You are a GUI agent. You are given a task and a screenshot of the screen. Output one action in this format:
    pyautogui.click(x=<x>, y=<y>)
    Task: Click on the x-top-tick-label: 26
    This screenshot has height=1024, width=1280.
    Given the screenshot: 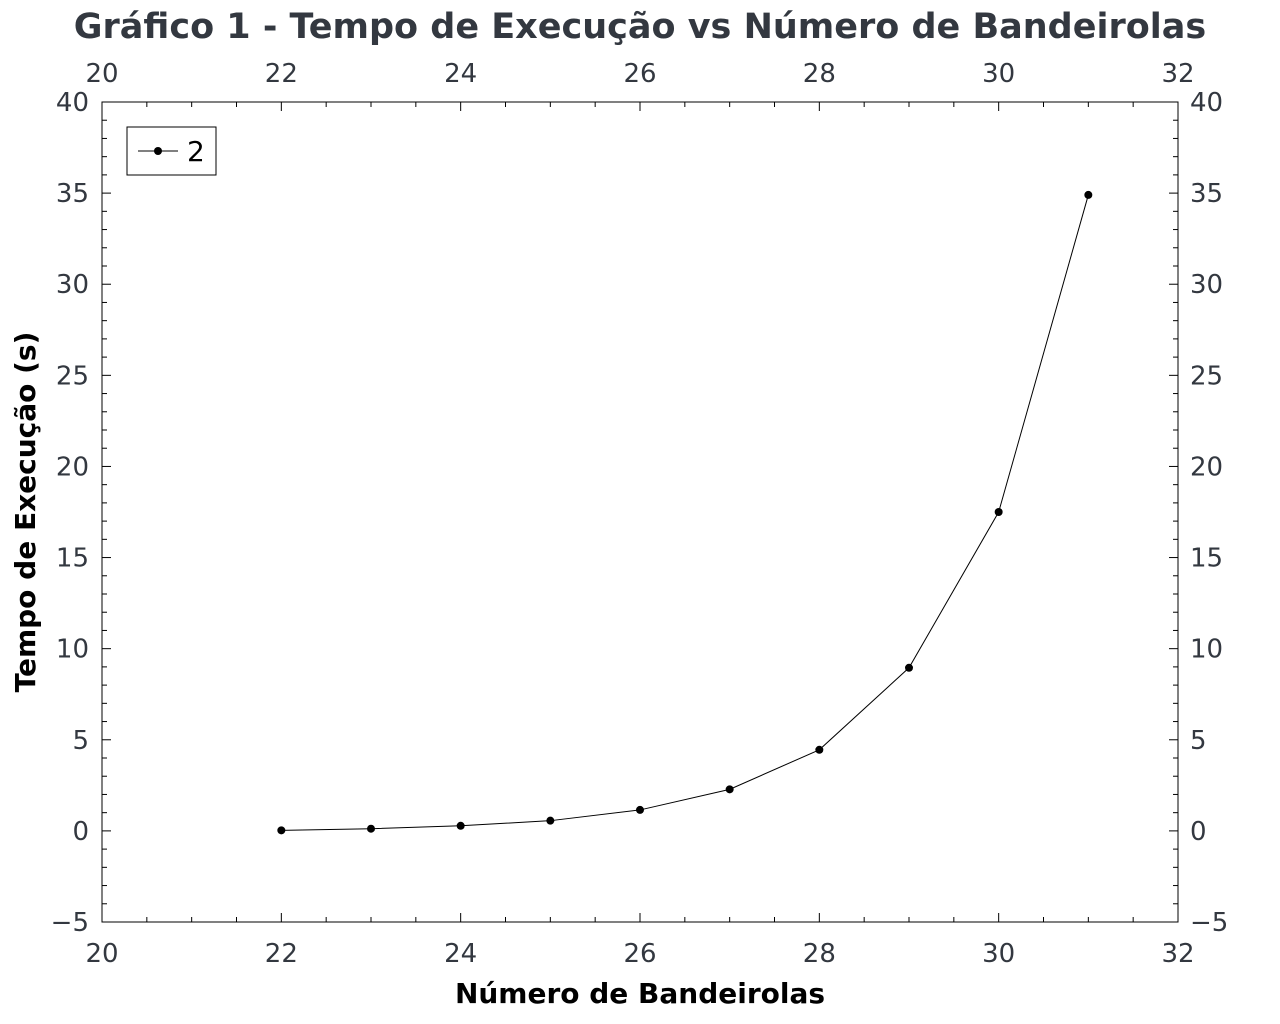 What is the action you would take?
    pyautogui.click(x=639, y=74)
    